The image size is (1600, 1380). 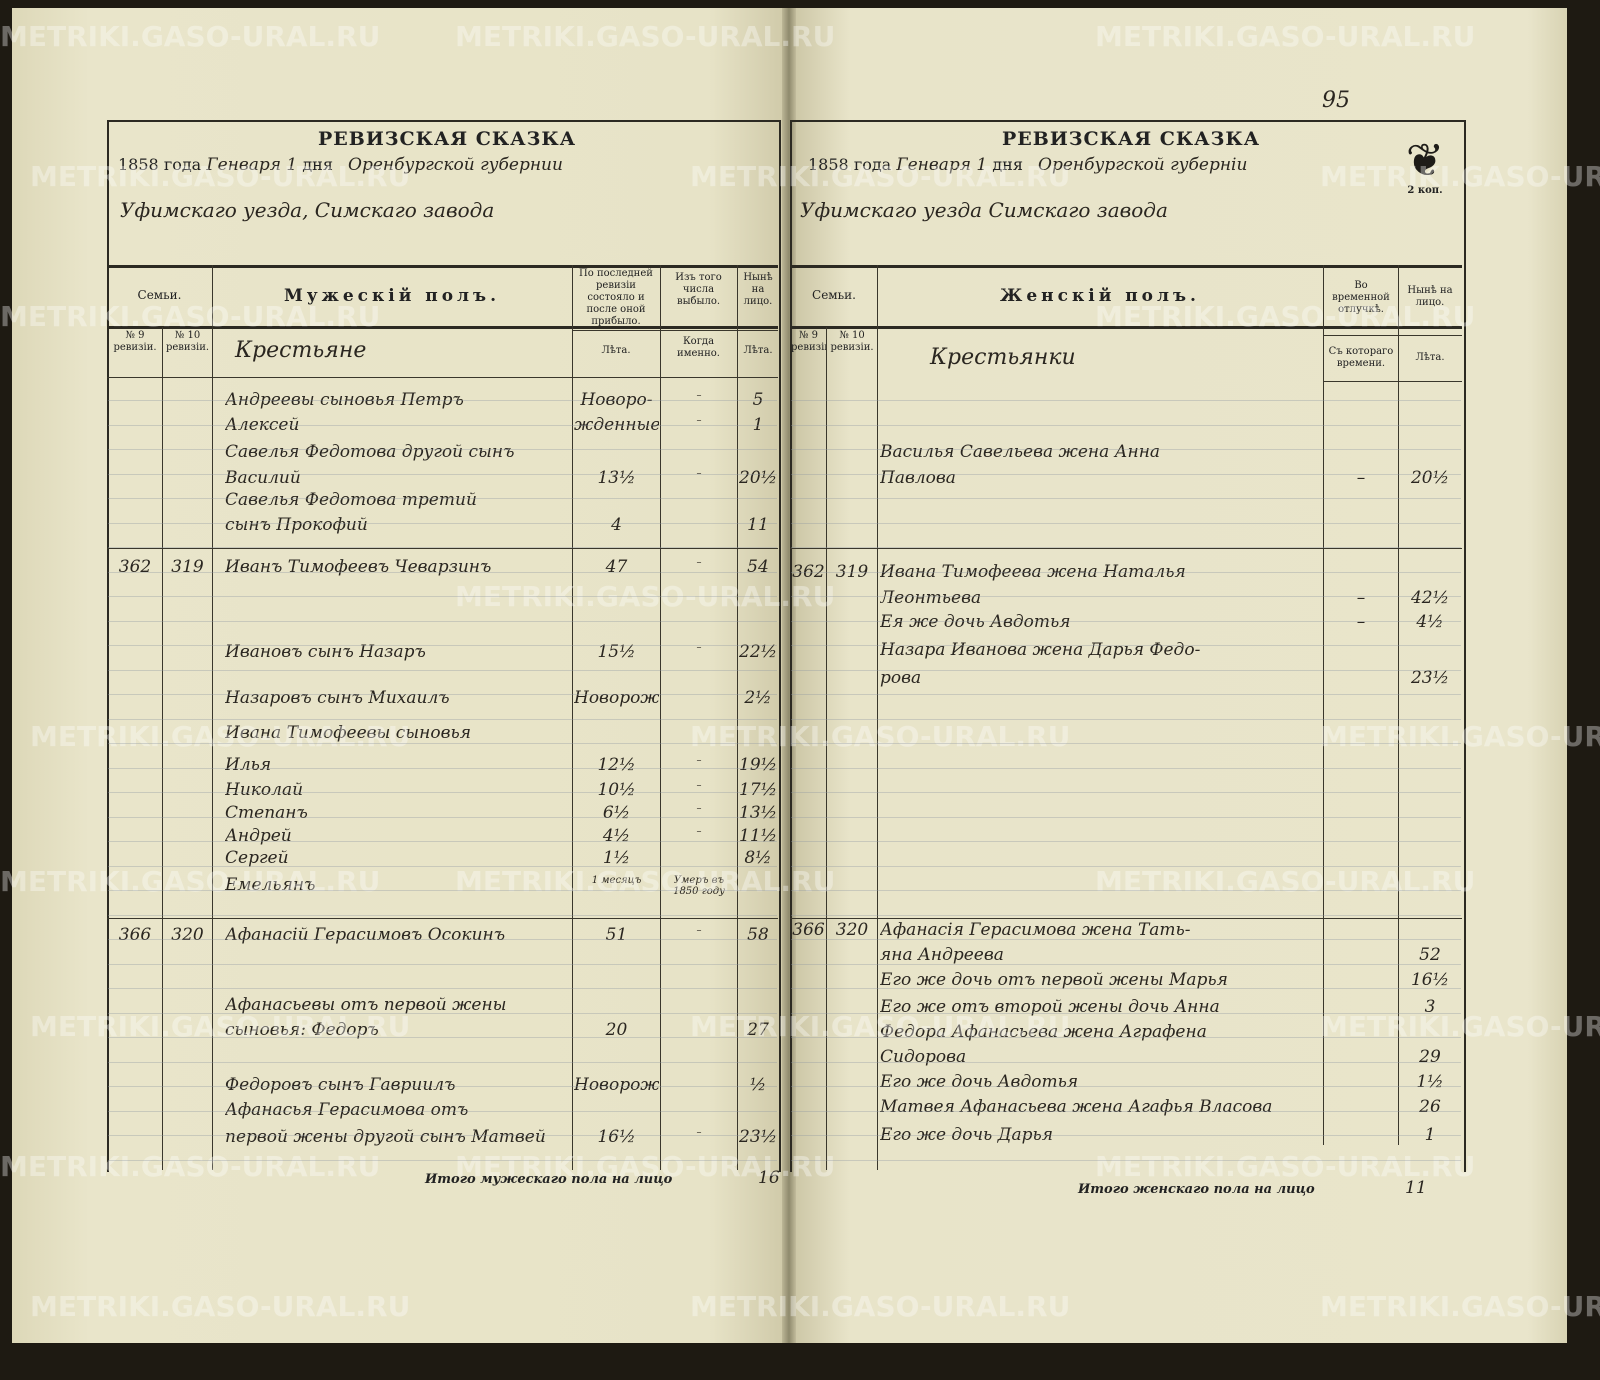 I want to click on person-name: Его же дочь Дарья, so click(x=967, y=1135).